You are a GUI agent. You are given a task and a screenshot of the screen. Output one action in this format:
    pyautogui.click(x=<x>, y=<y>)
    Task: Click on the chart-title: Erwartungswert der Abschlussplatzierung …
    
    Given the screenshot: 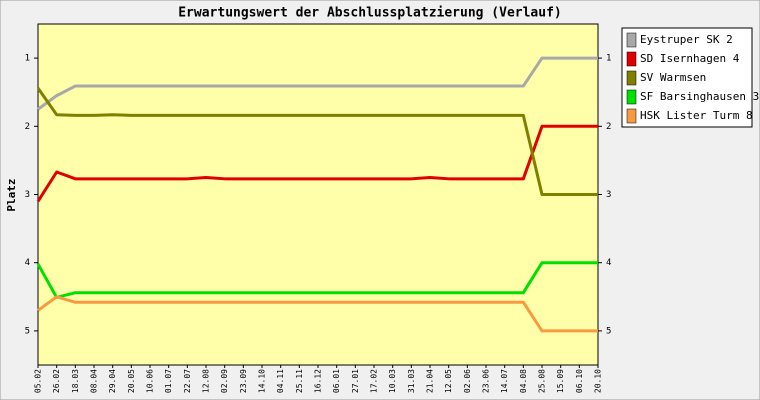 What is the action you would take?
    pyautogui.click(x=370, y=13)
    